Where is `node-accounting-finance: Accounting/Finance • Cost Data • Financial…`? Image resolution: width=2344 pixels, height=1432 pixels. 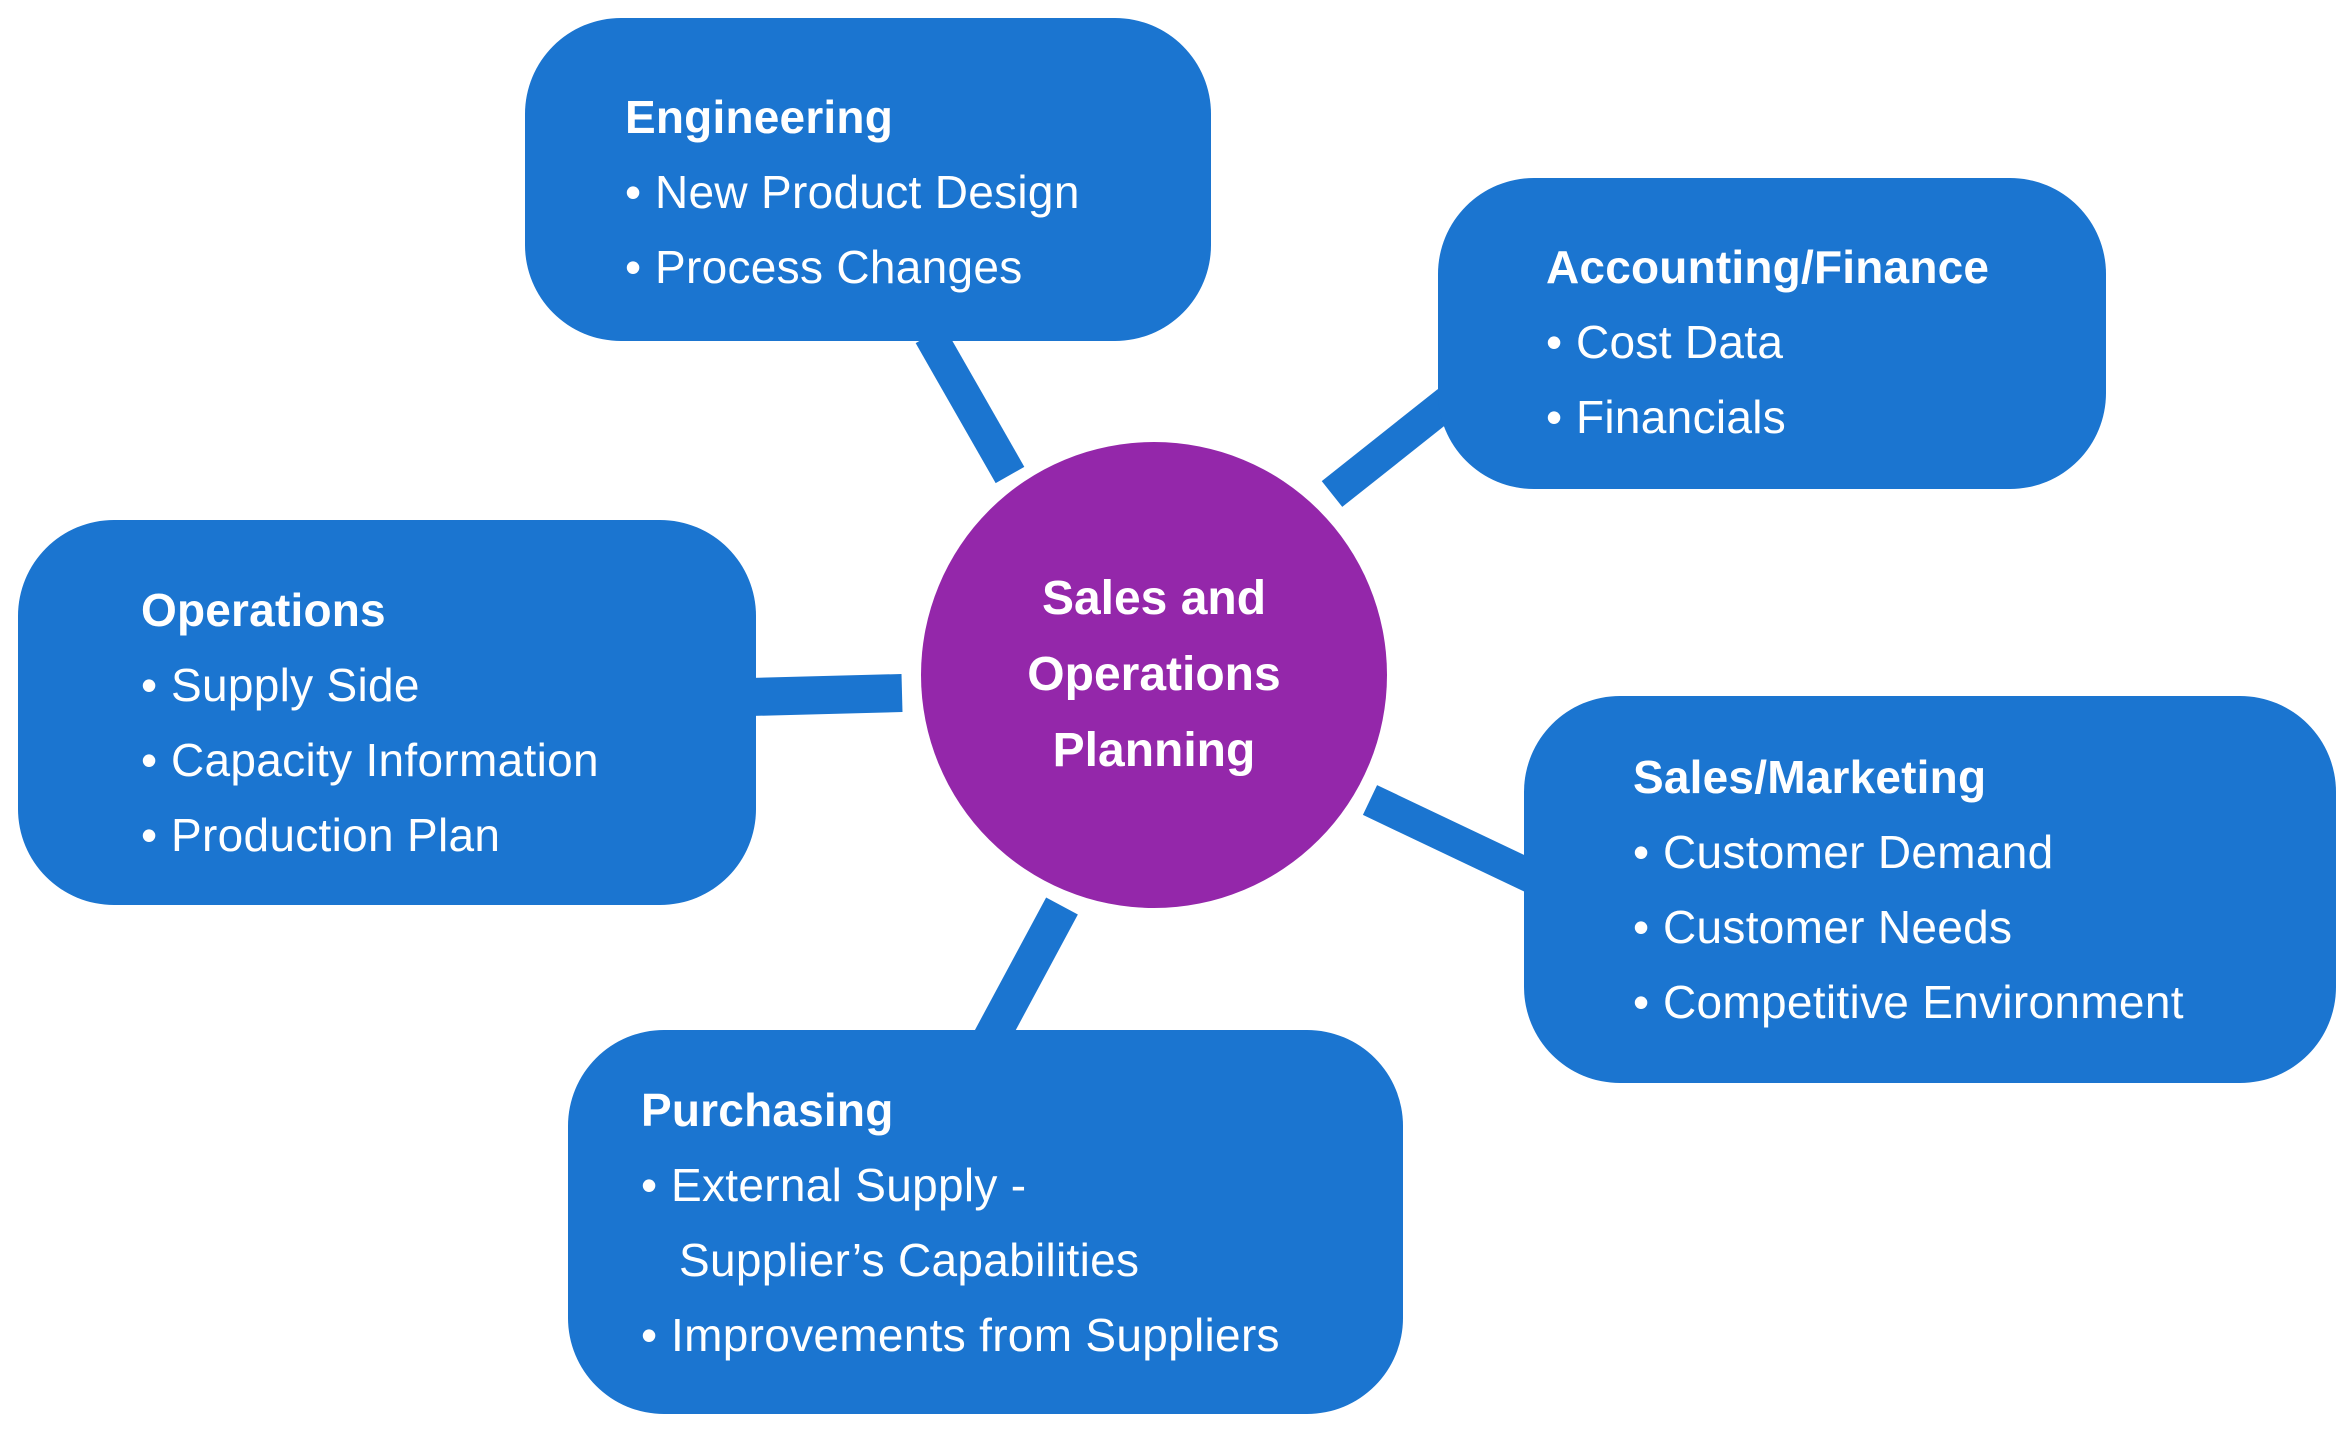 node-accounting-finance: Accounting/Finance • Cost Data • Financial… is located at coordinates (1772, 333).